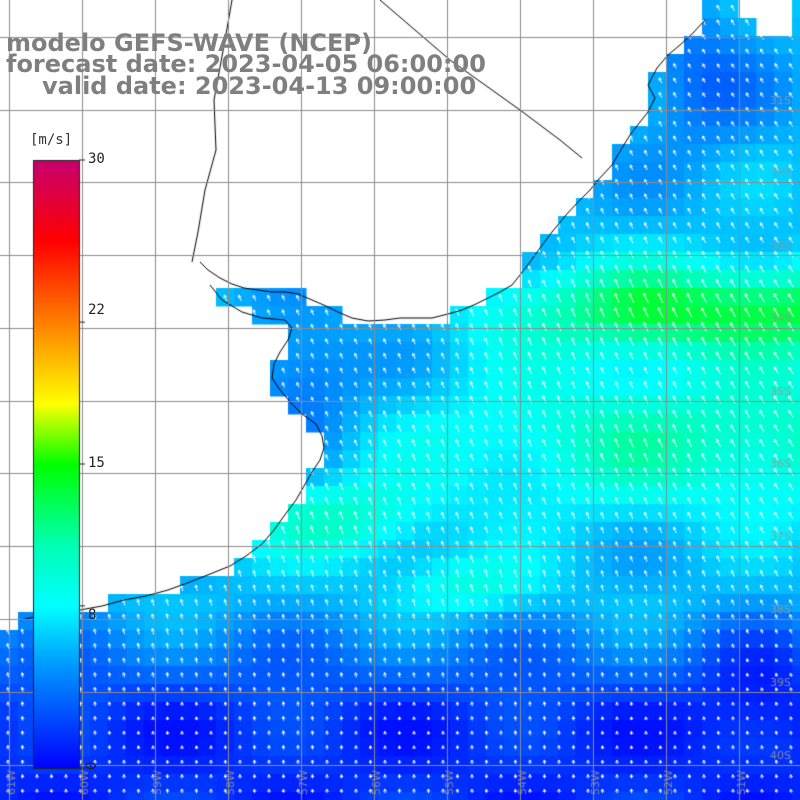 The image size is (800, 800). Describe the element at coordinates (51, 140) in the screenshot. I see `colorbar-unit-label: [m/s]` at that location.